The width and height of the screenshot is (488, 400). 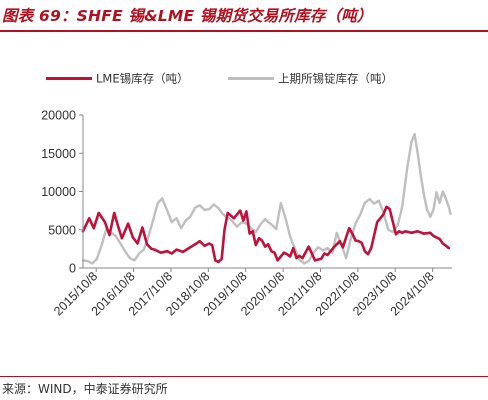 I want to click on legend-label-shfe: 上期所锡锭库存（吨）, so click(x=335, y=79).